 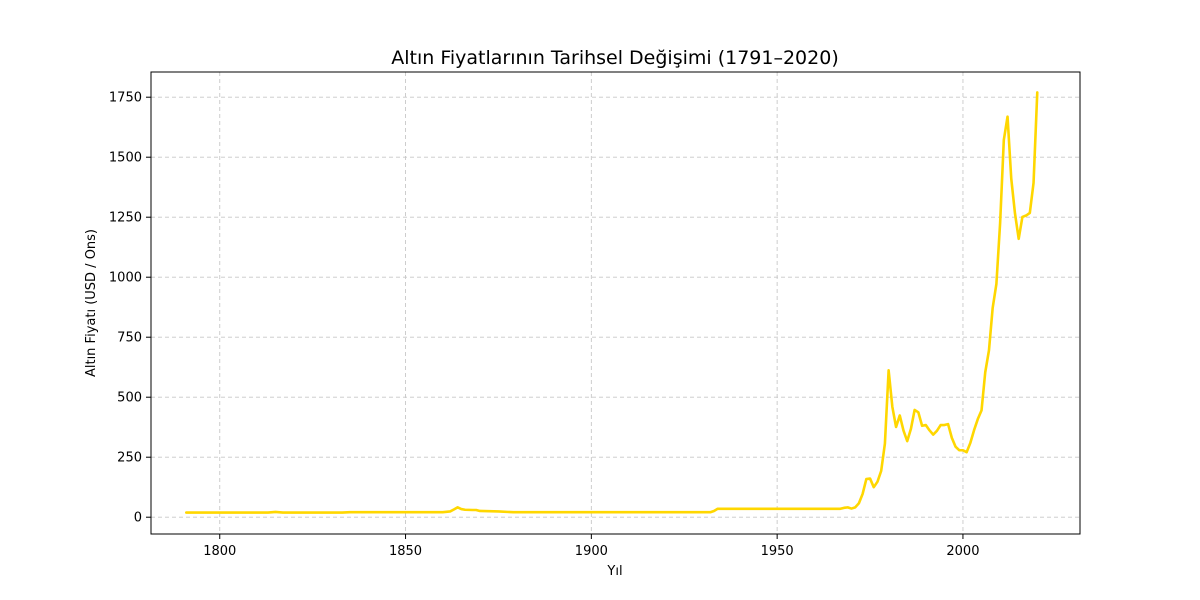 What do you see at coordinates (130, 308) in the screenshot?
I see `y-axis-ticks: 0 250 500 750 1000 1250 1500 1750` at bounding box center [130, 308].